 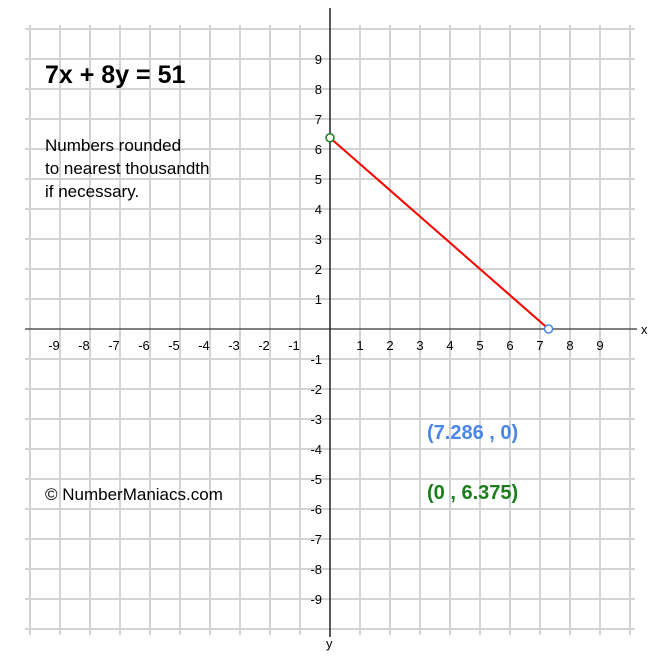 I want to click on x-intercept-label: (7.286 , 0), so click(x=473, y=433).